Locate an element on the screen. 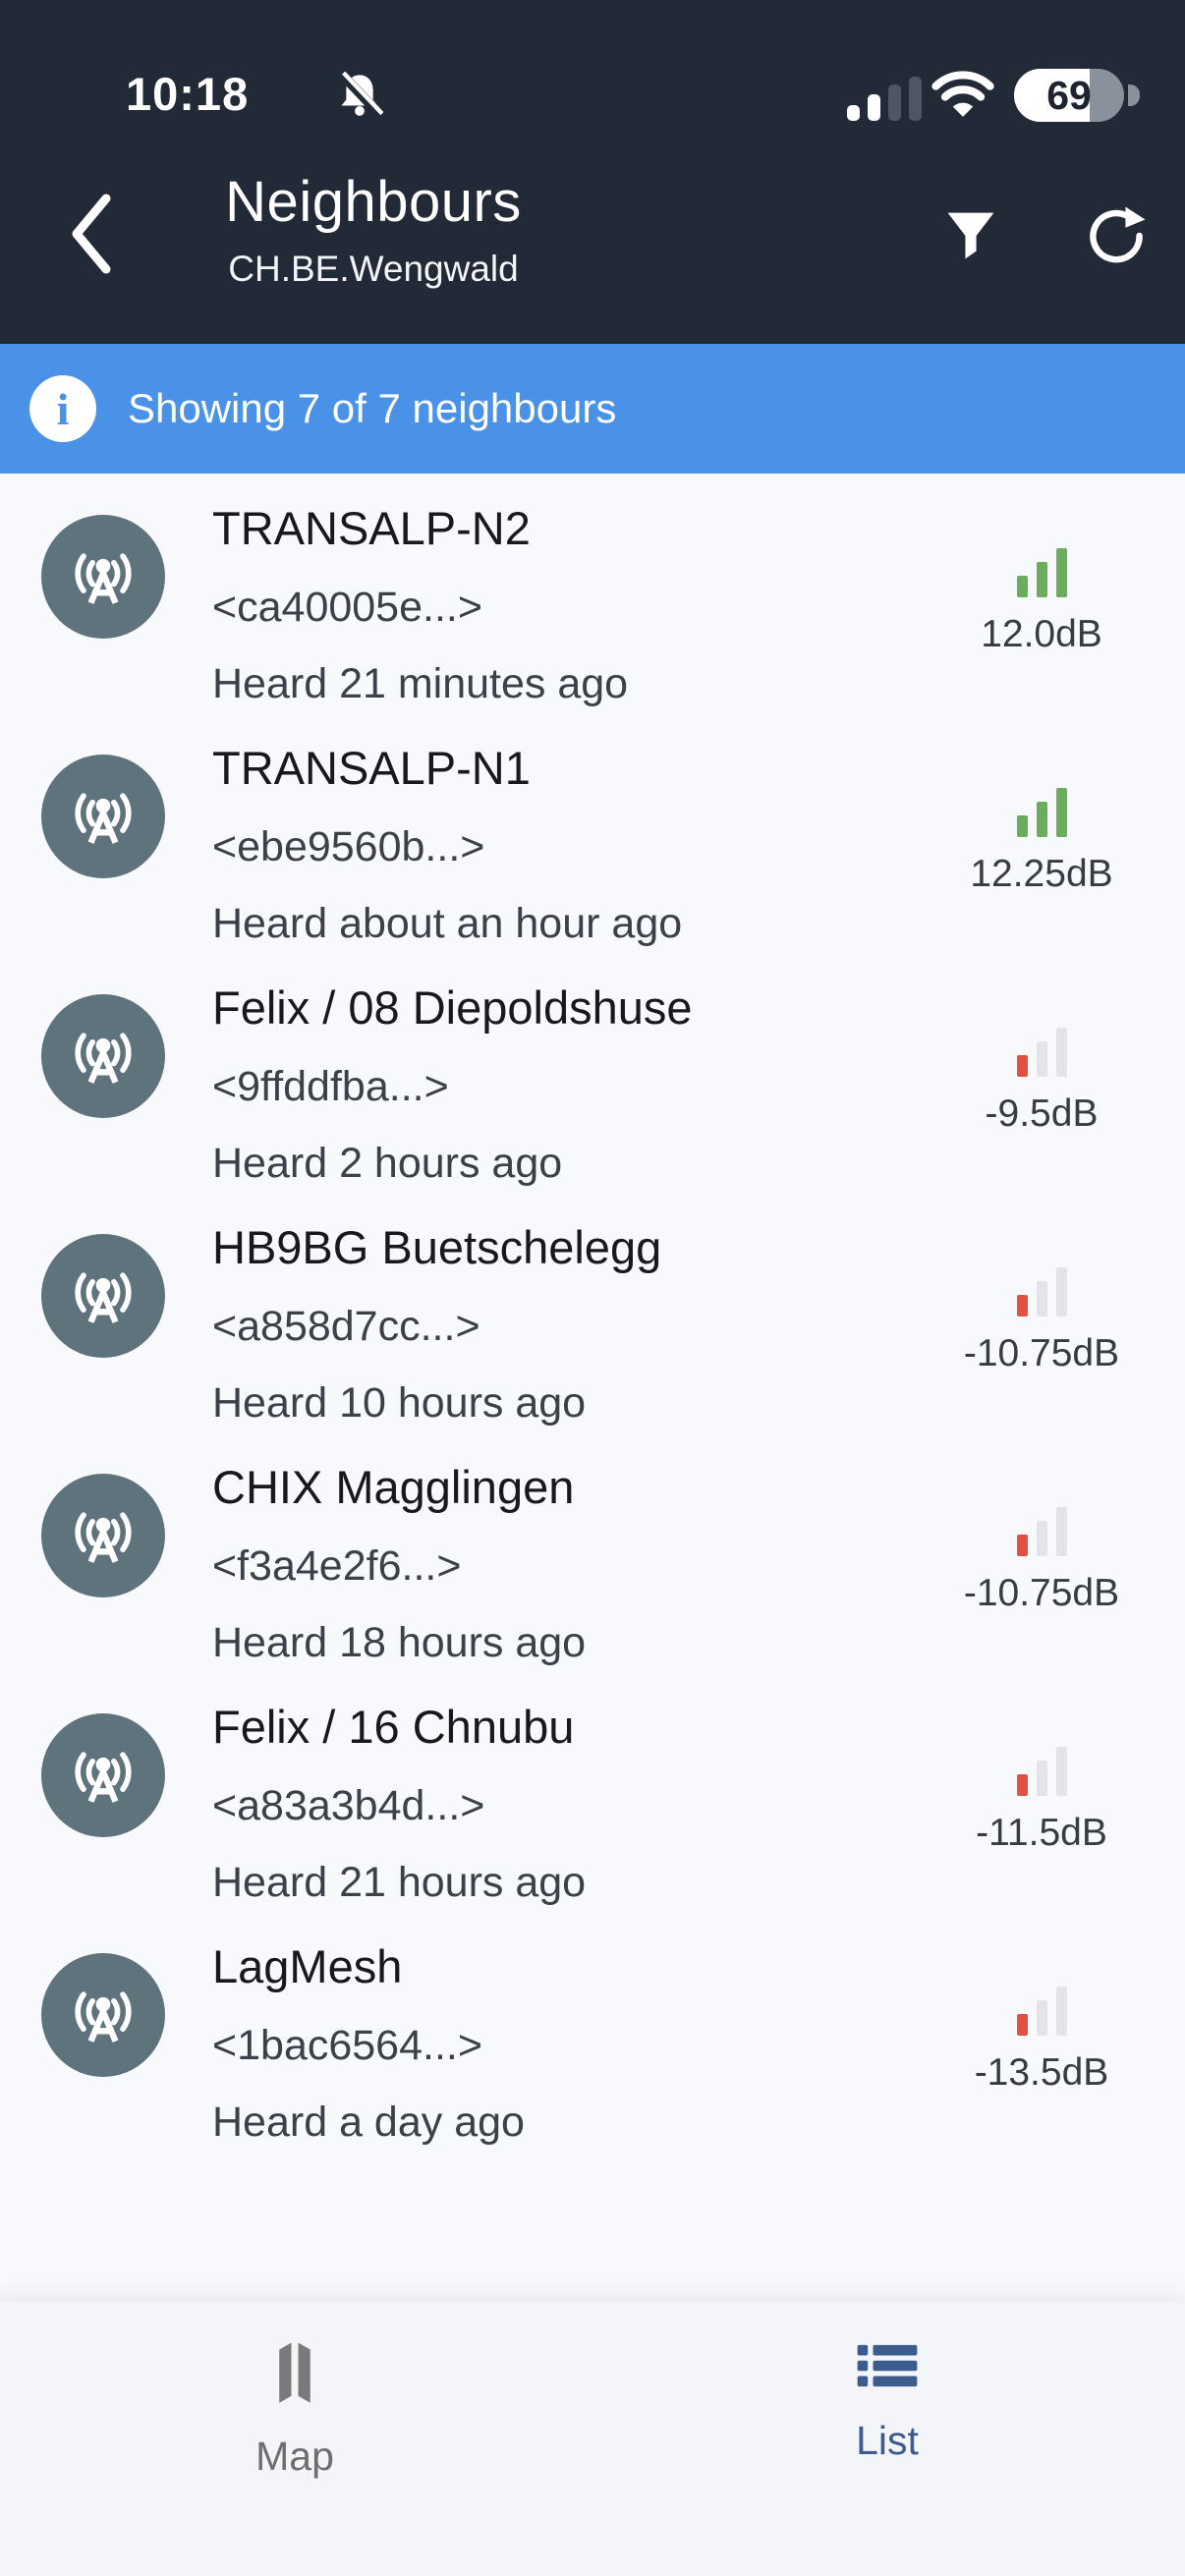  neighbour-heard: Heard 2 hours ago is located at coordinates (387, 1163).